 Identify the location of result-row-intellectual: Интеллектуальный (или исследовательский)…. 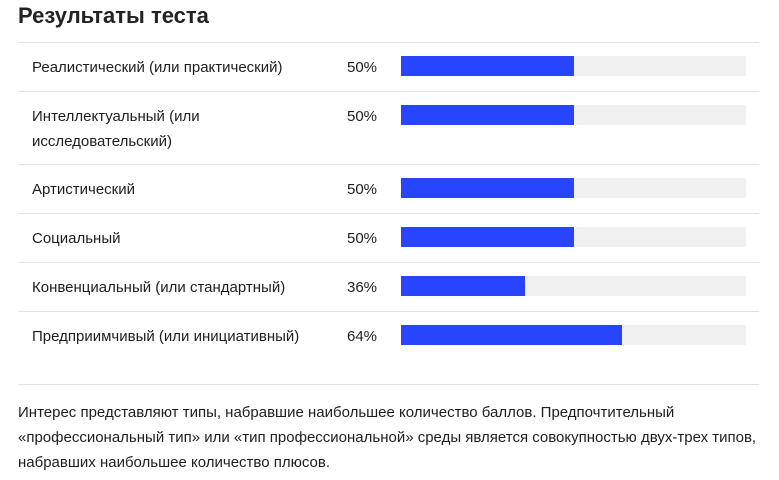
(388, 128).